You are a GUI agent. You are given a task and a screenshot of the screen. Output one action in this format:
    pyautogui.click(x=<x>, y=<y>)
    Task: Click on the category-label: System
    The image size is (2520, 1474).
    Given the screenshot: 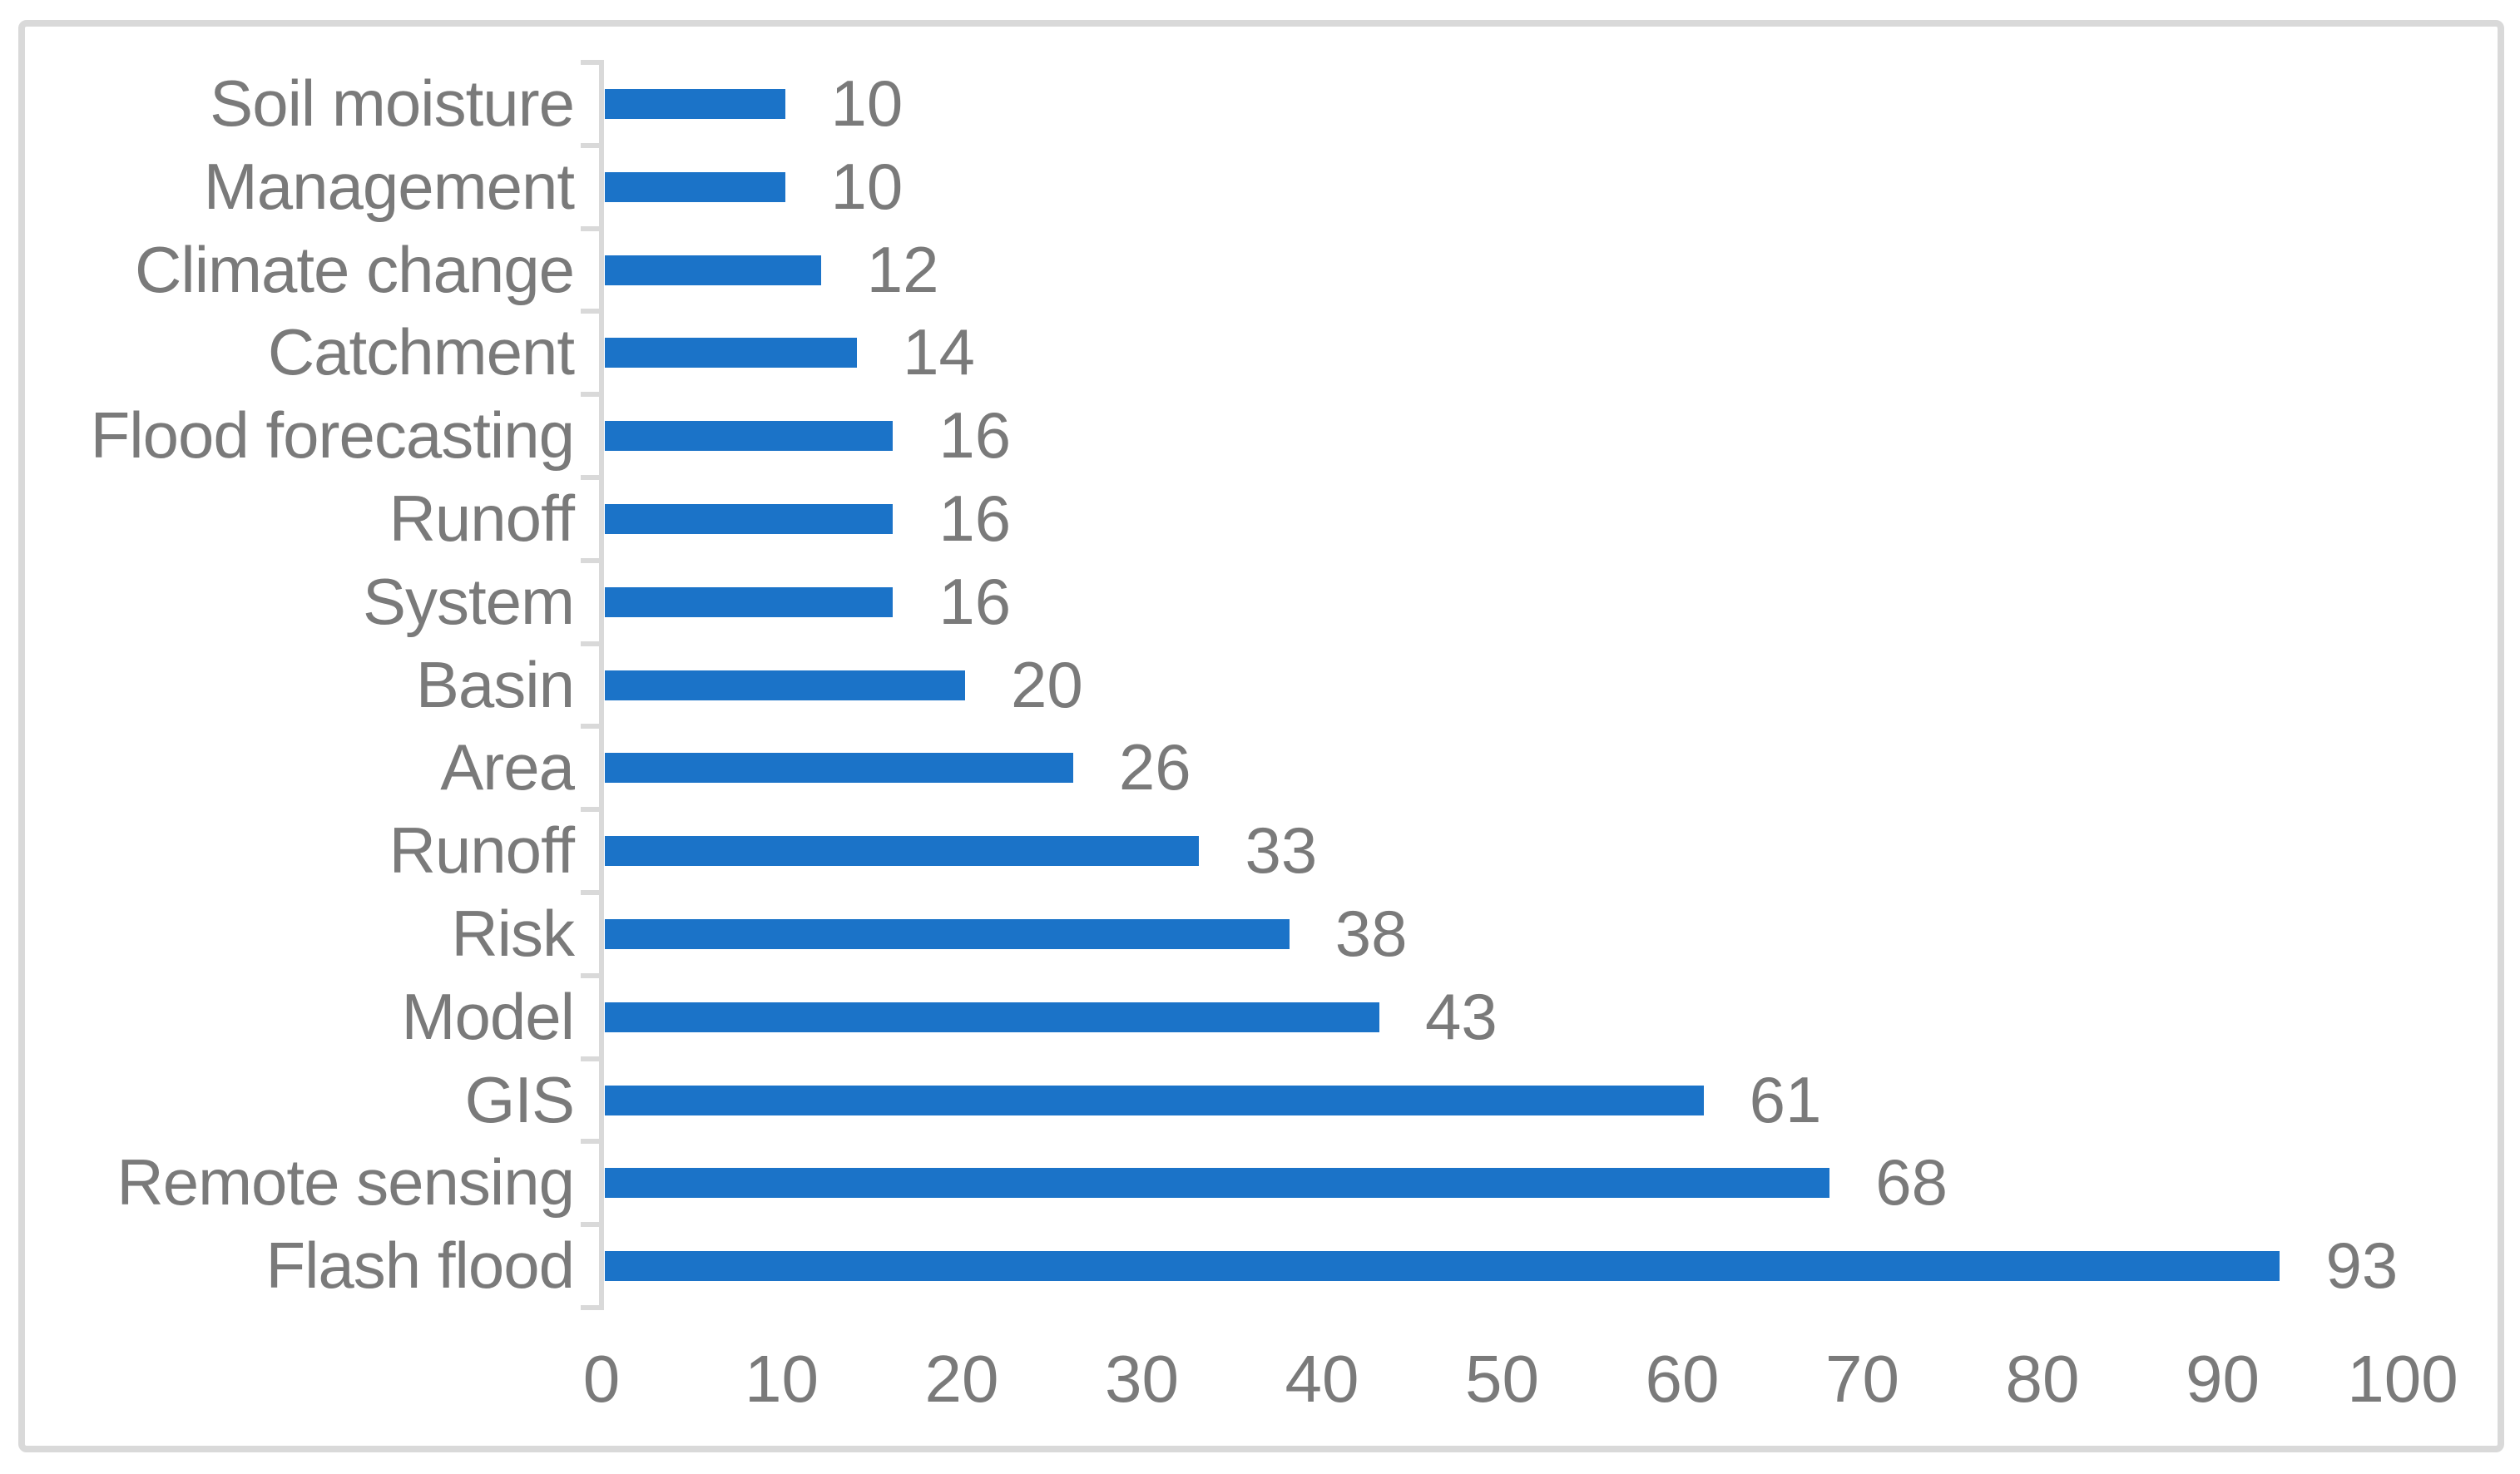 What is the action you would take?
    pyautogui.click(x=468, y=601)
    